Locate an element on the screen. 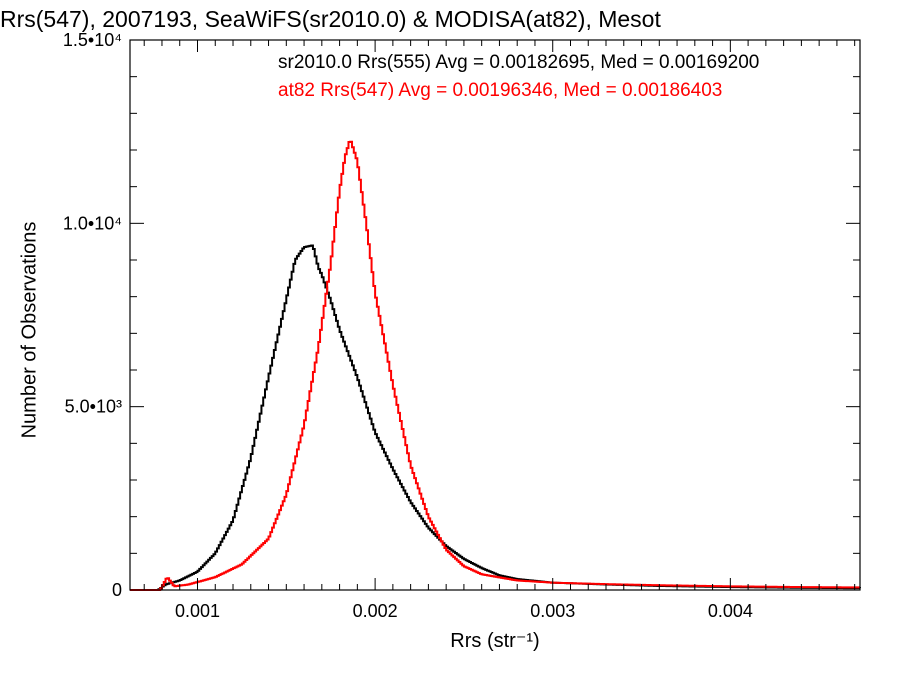 This screenshot has height=675, width=900. y-tick-label: 1.5•10⁴ is located at coordinates (92, 40).